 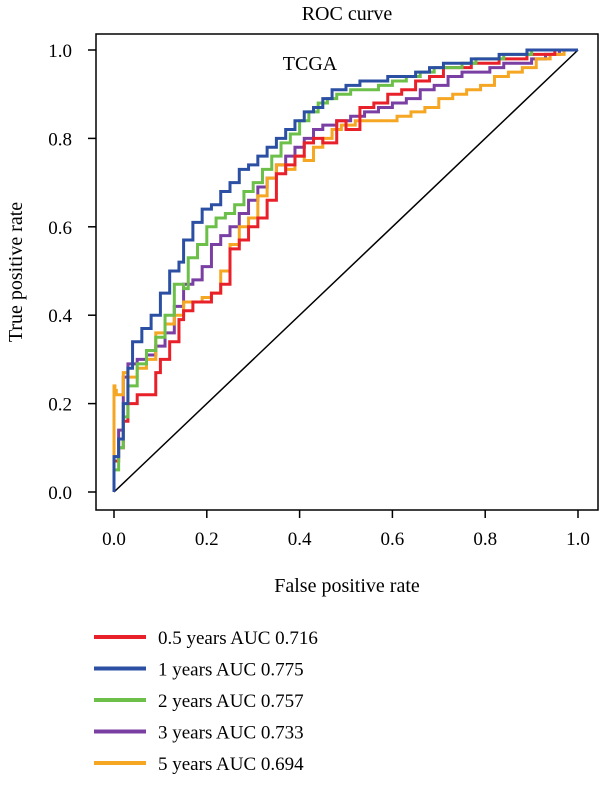 What do you see at coordinates (16, 272) in the screenshot?
I see `y-axis-label: True positive rate` at bounding box center [16, 272].